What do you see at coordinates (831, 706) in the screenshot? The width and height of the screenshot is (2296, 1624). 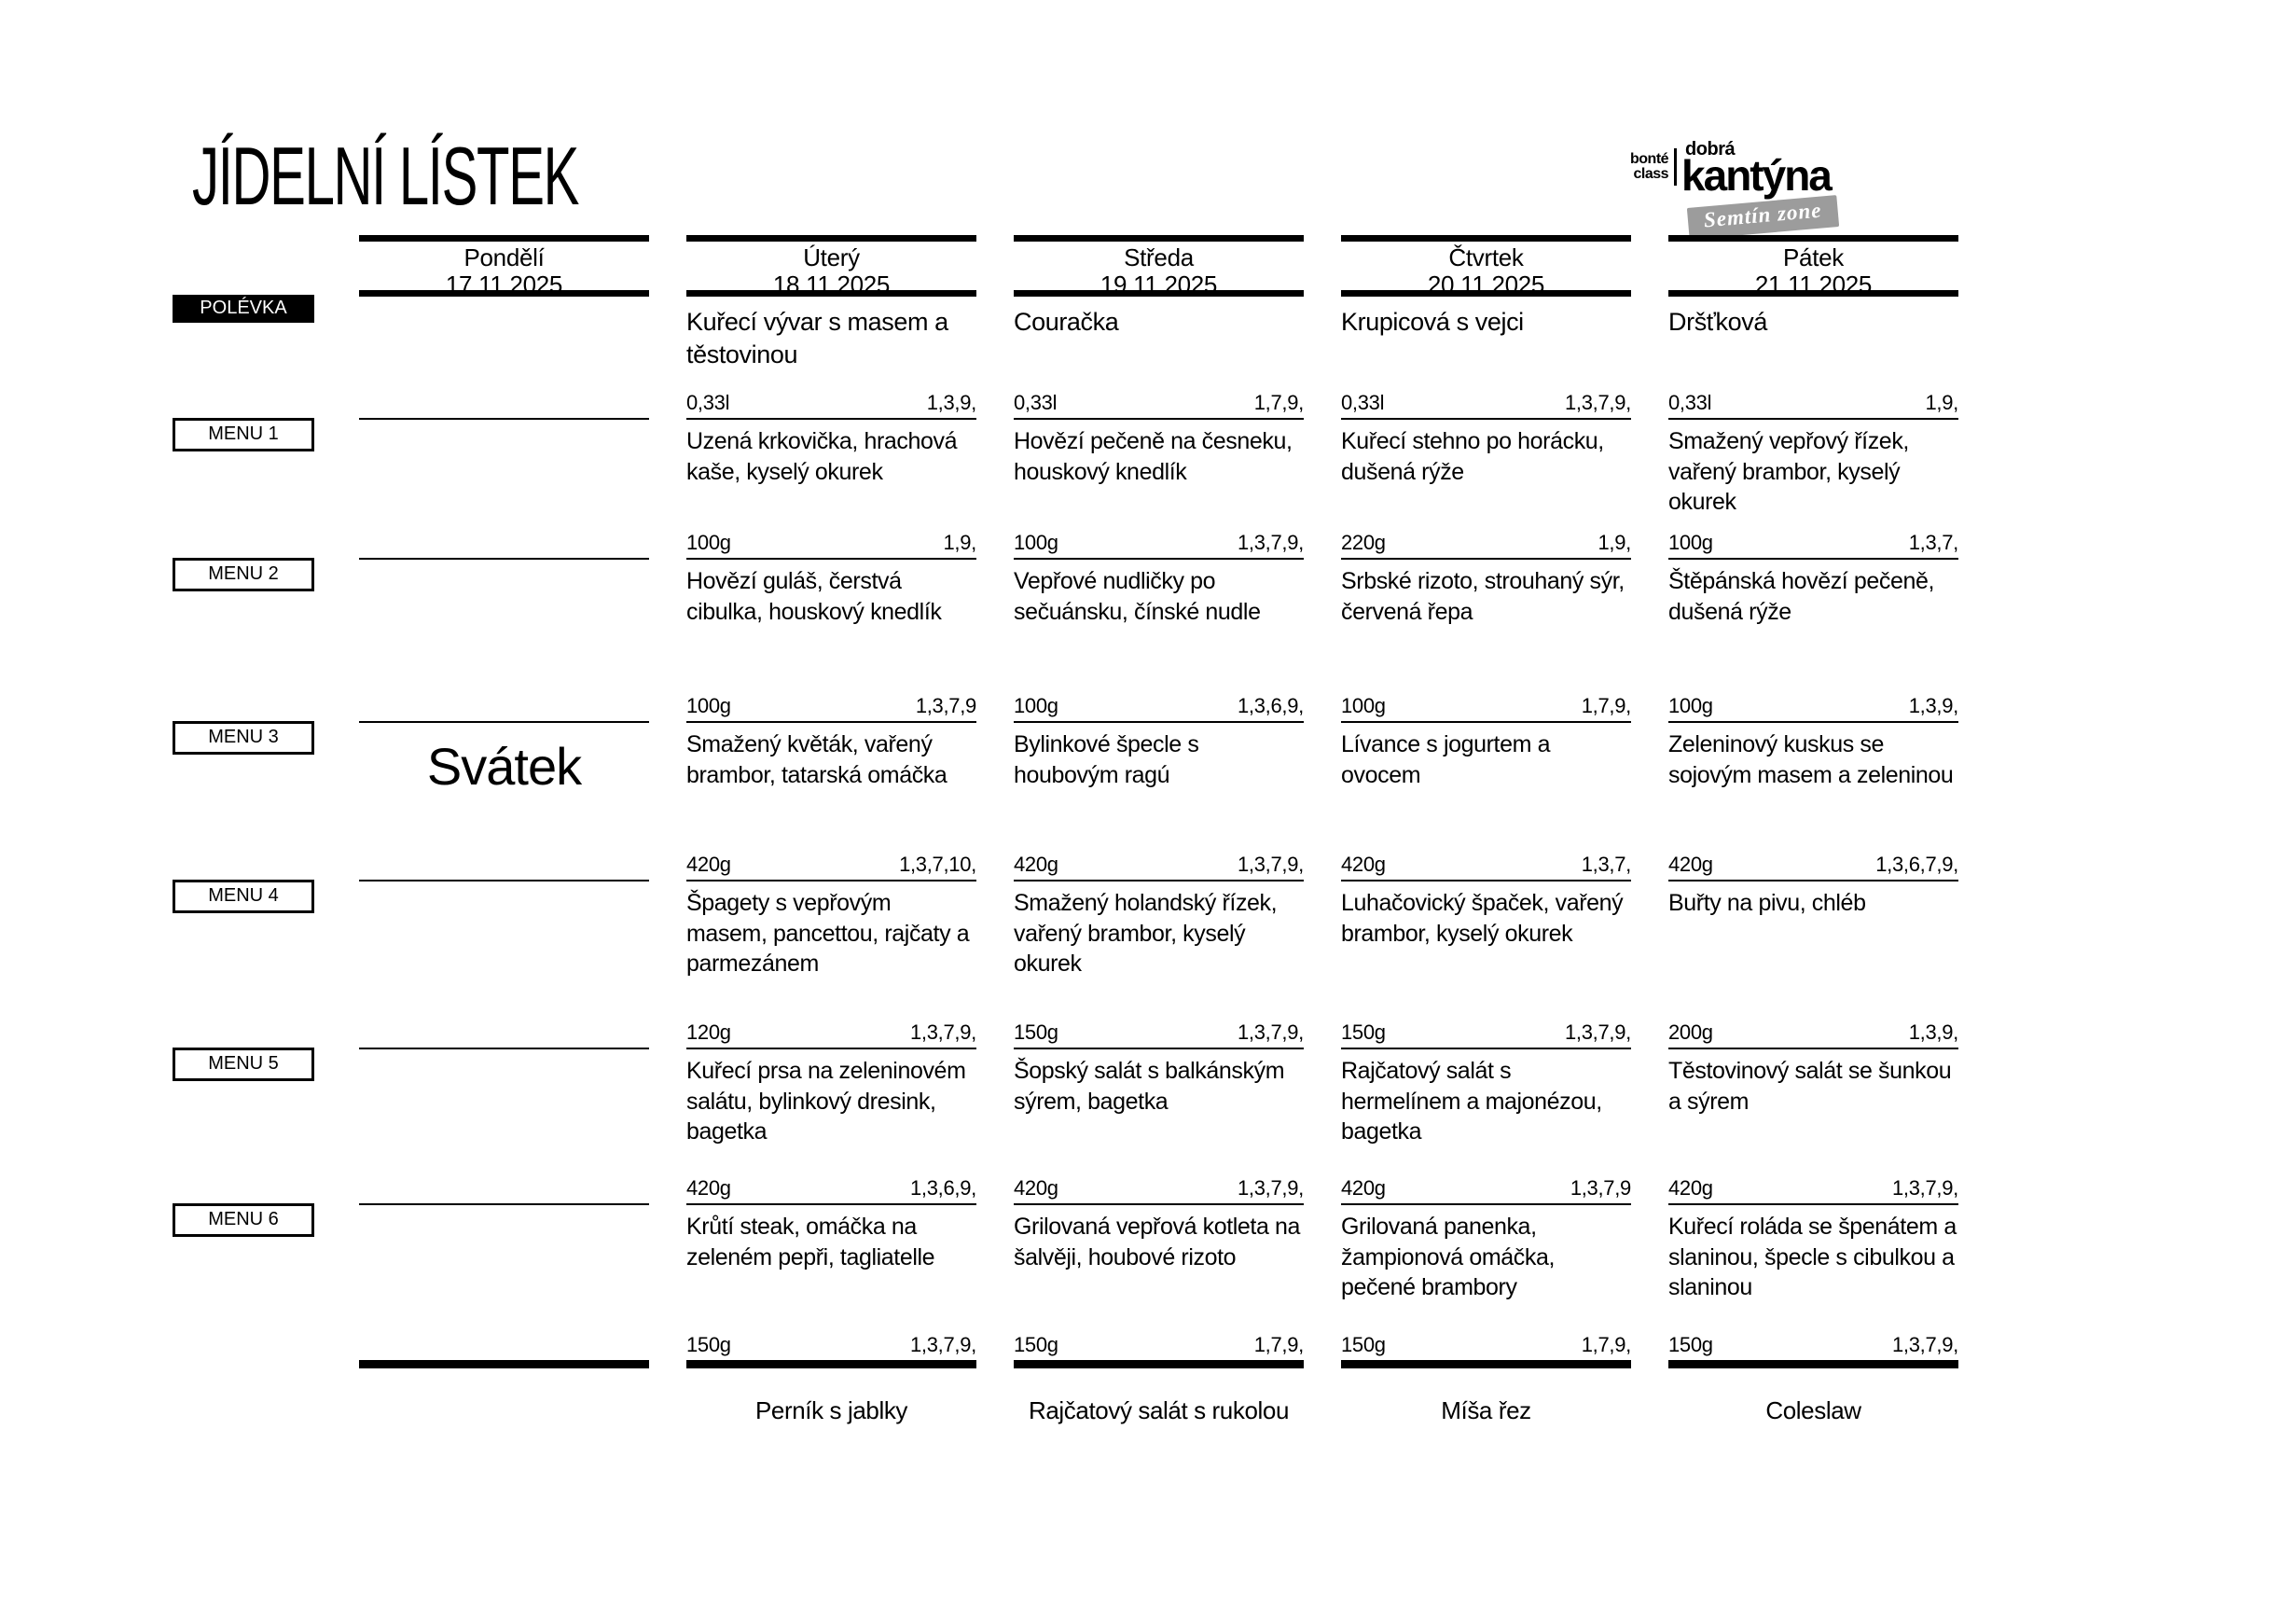 I see `weight-allergen-row: 100g 1,3,7,9` at bounding box center [831, 706].